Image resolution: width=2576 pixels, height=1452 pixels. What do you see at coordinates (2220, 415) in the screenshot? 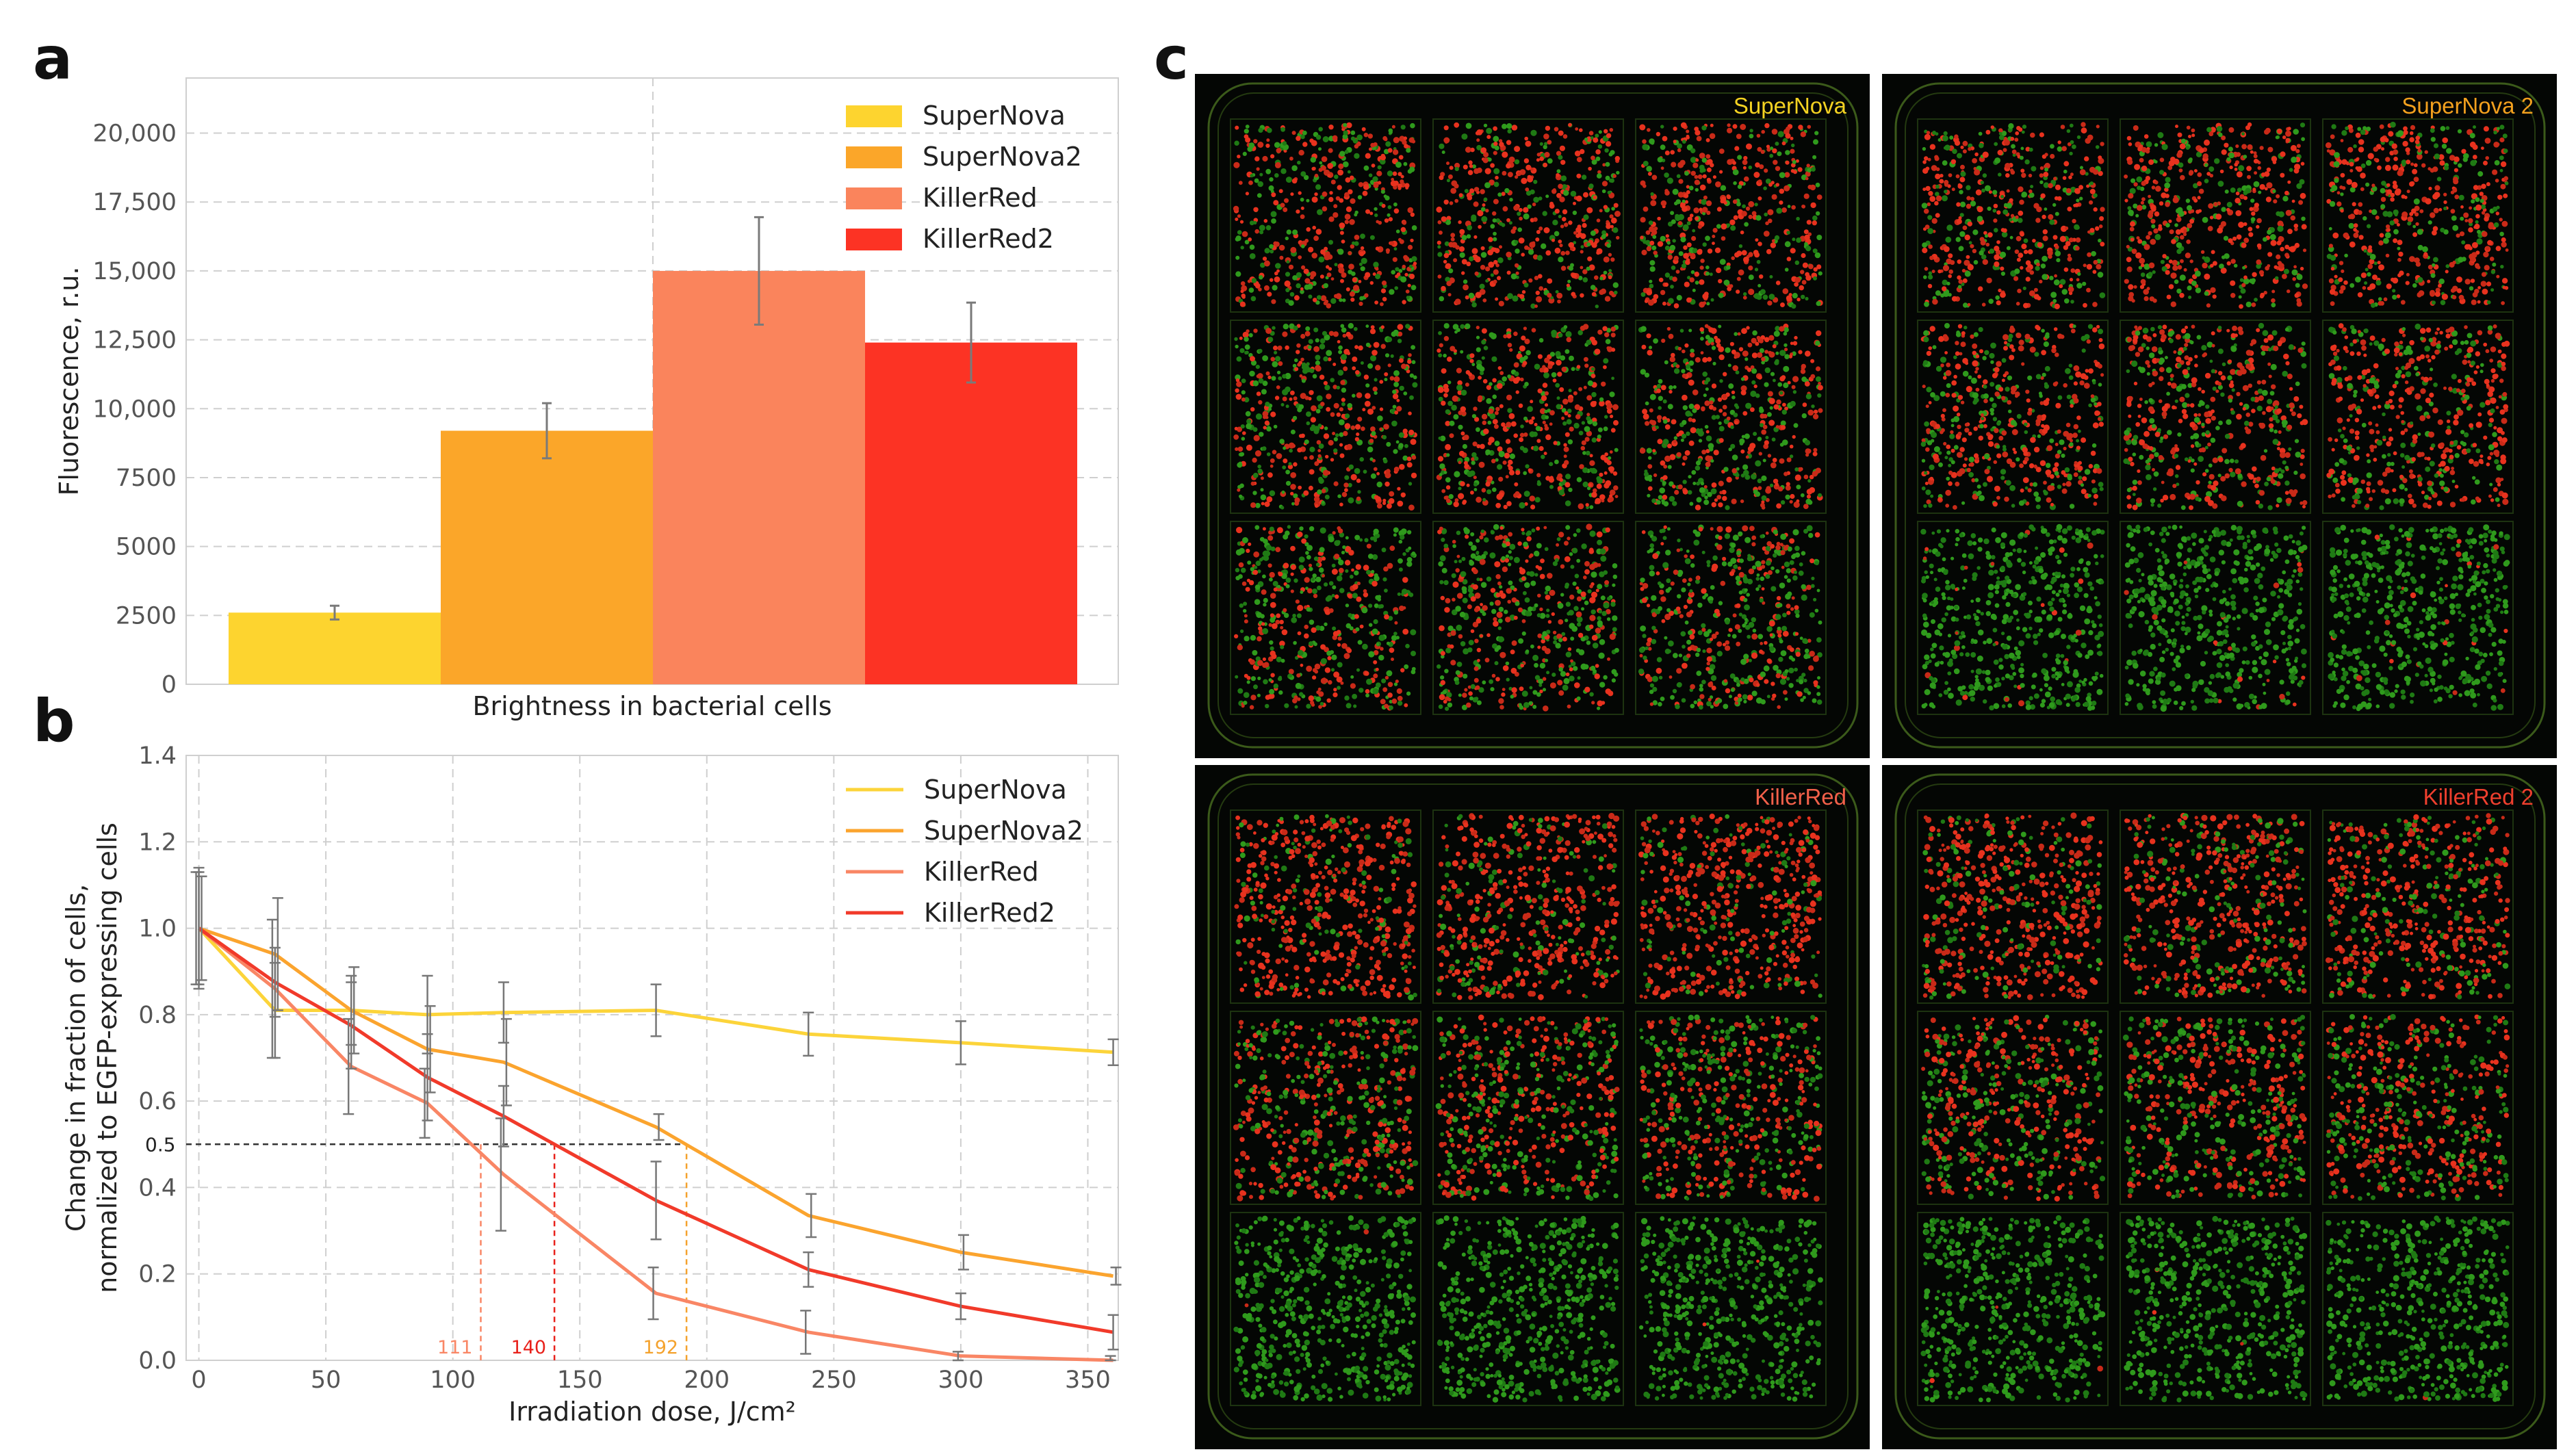
I see `plate-outline` at bounding box center [2220, 415].